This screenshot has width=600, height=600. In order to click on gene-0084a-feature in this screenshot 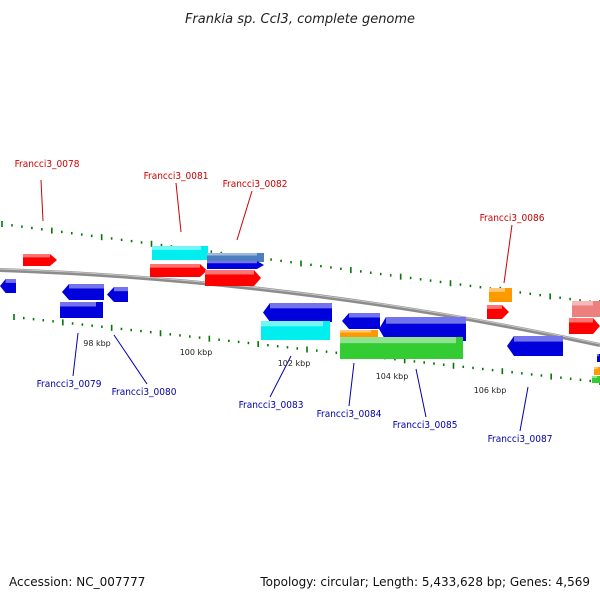, I will do `click(361, 321)`.